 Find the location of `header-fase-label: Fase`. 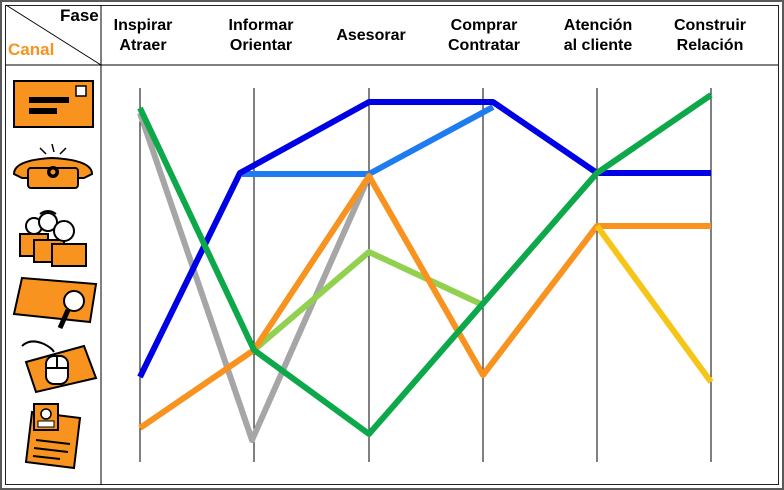

header-fase-label: Fase is located at coordinates (79, 15).